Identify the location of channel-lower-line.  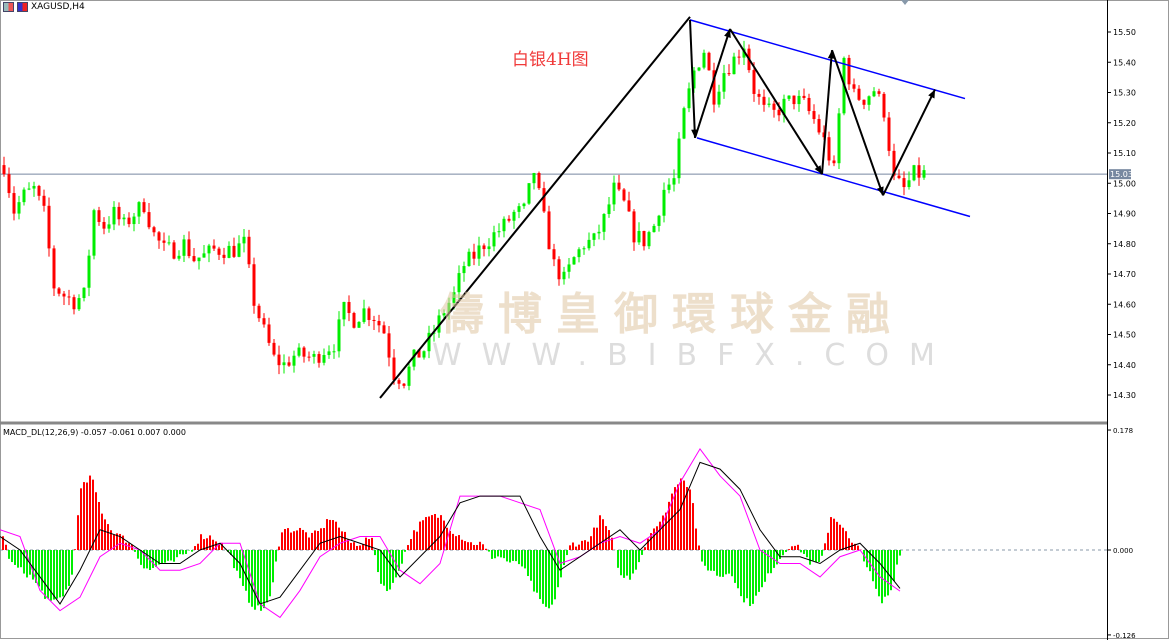
(833, 177).